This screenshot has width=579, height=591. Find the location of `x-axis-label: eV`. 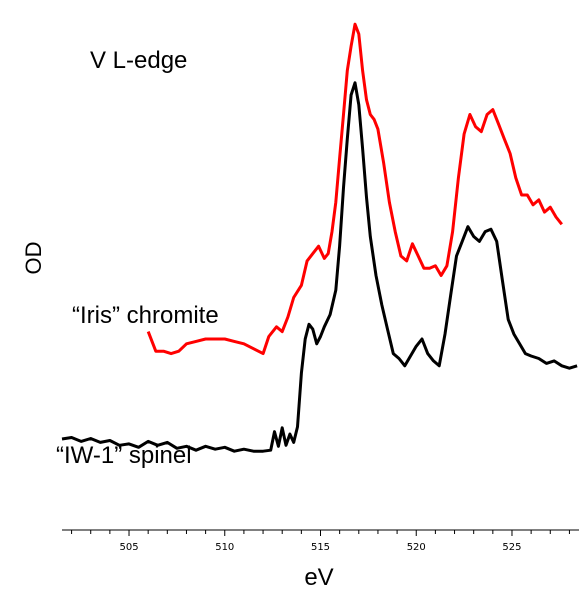

x-axis-label: eV is located at coordinates (318, 577).